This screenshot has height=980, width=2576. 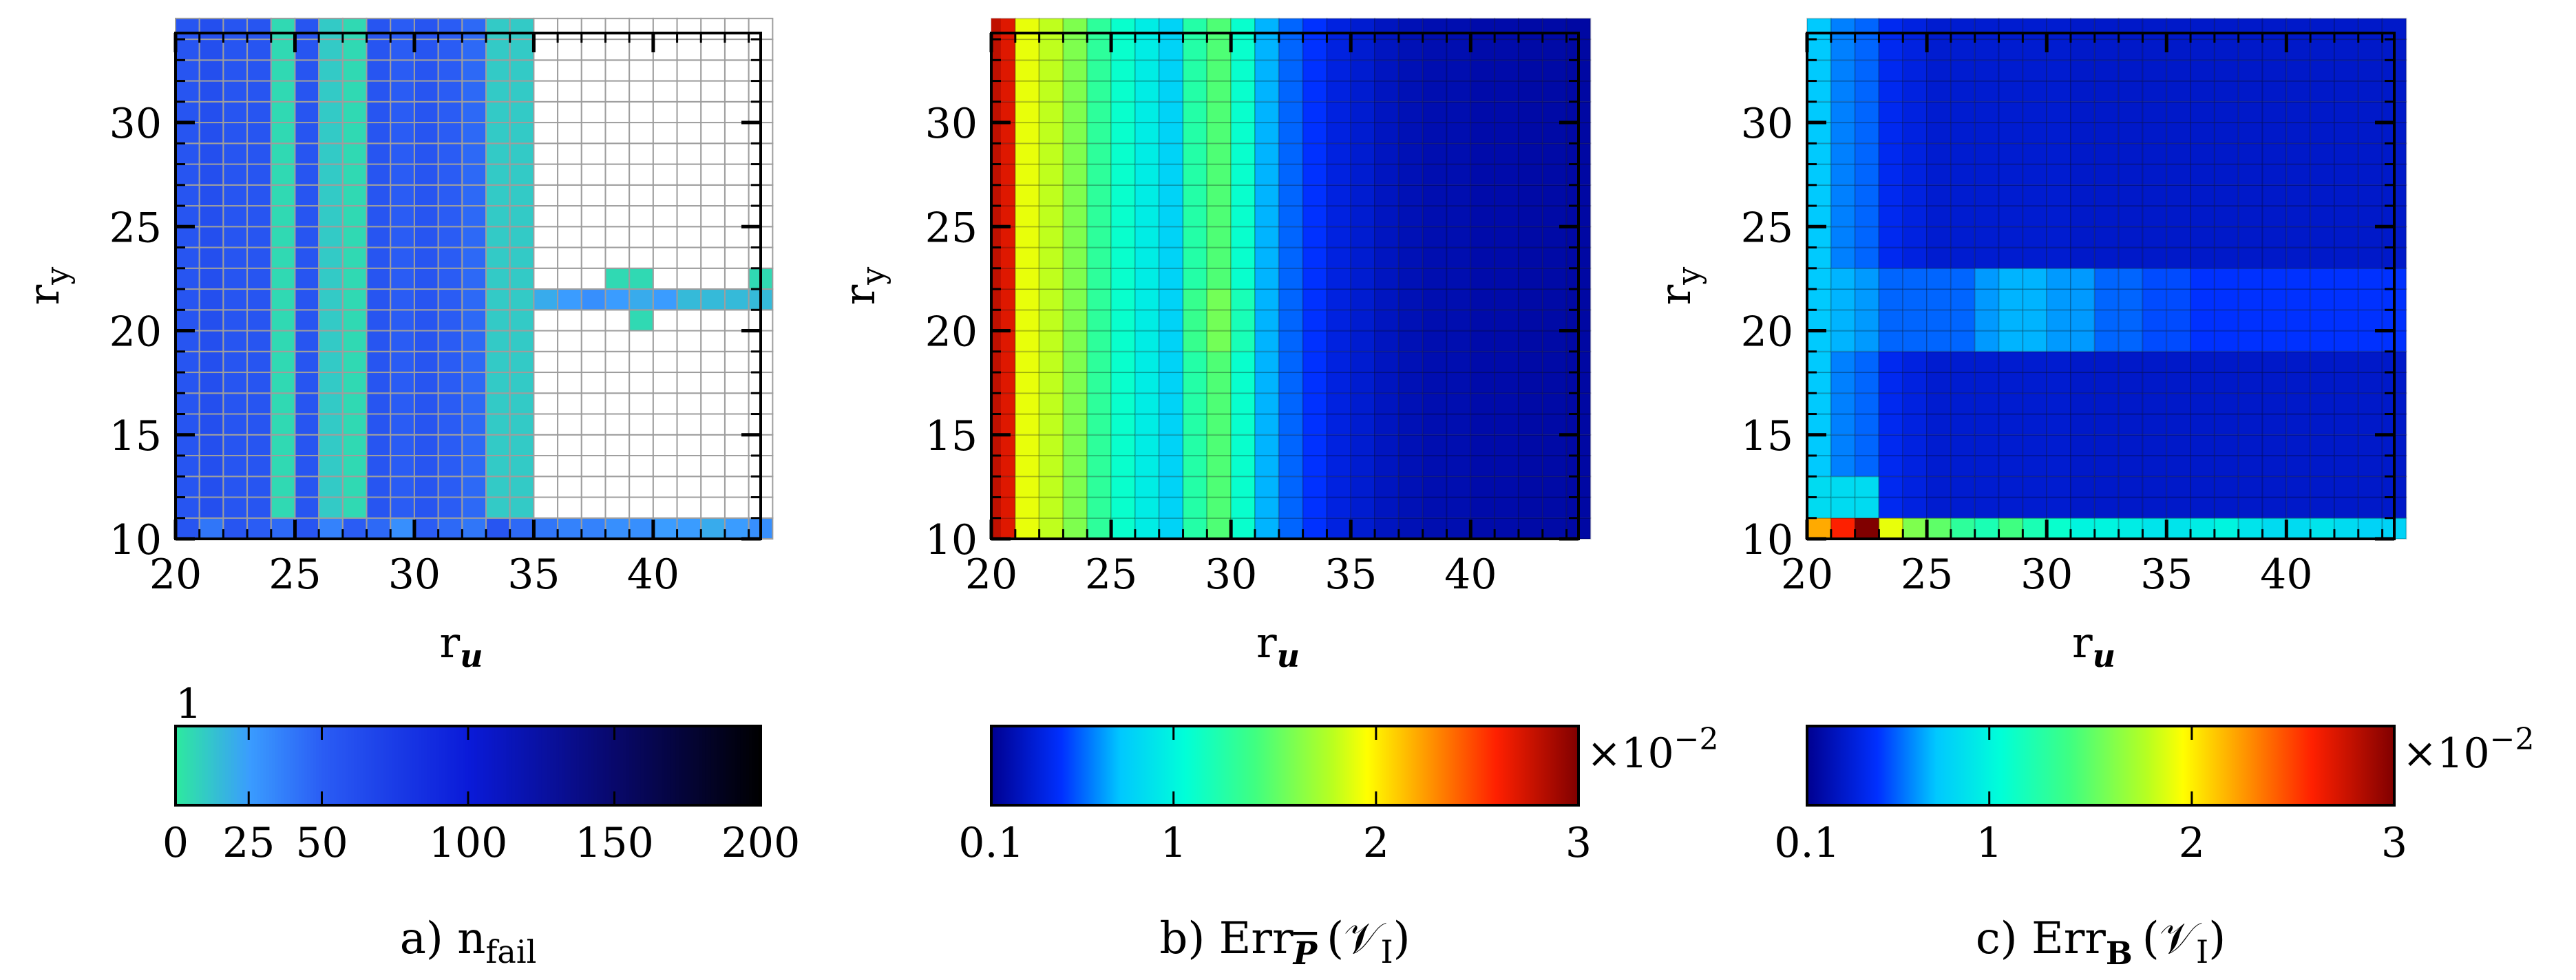 What do you see at coordinates (58, 276) in the screenshot?
I see `y-axis-label-sub: y` at bounding box center [58, 276].